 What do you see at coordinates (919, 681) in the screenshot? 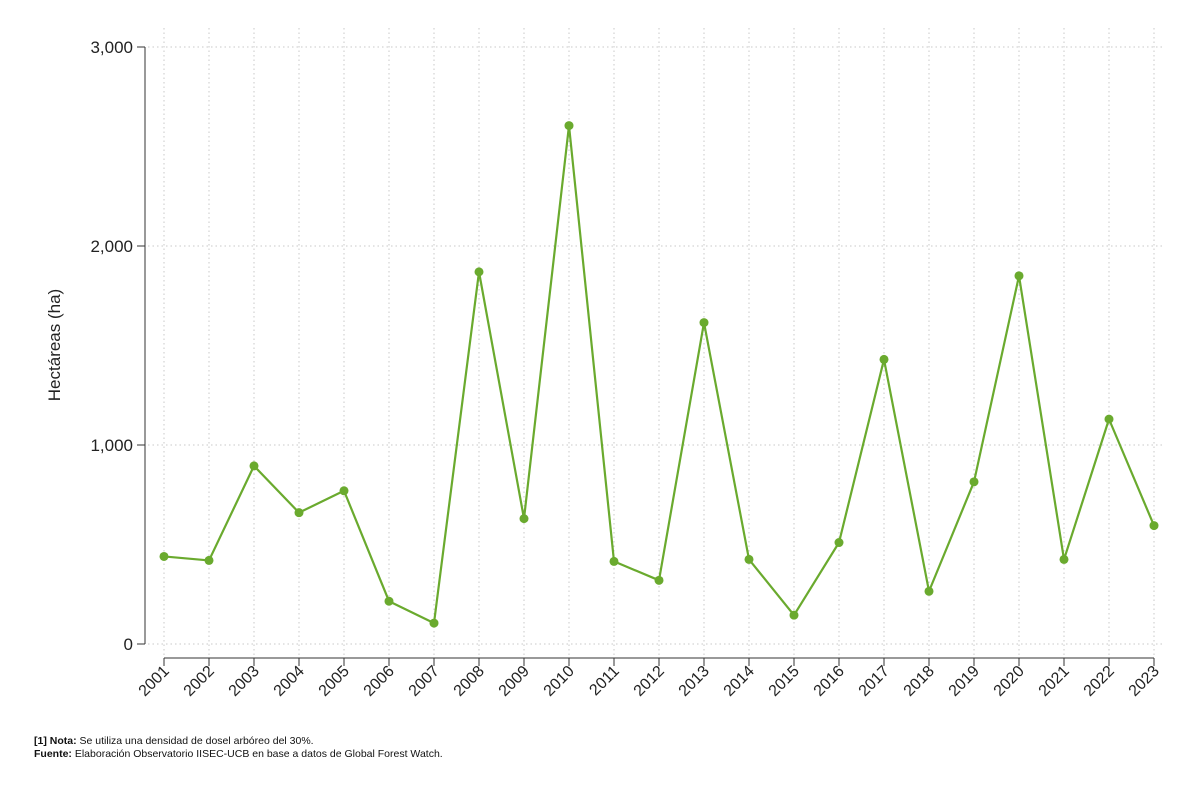
I see `x-tick-label: 2018` at bounding box center [919, 681].